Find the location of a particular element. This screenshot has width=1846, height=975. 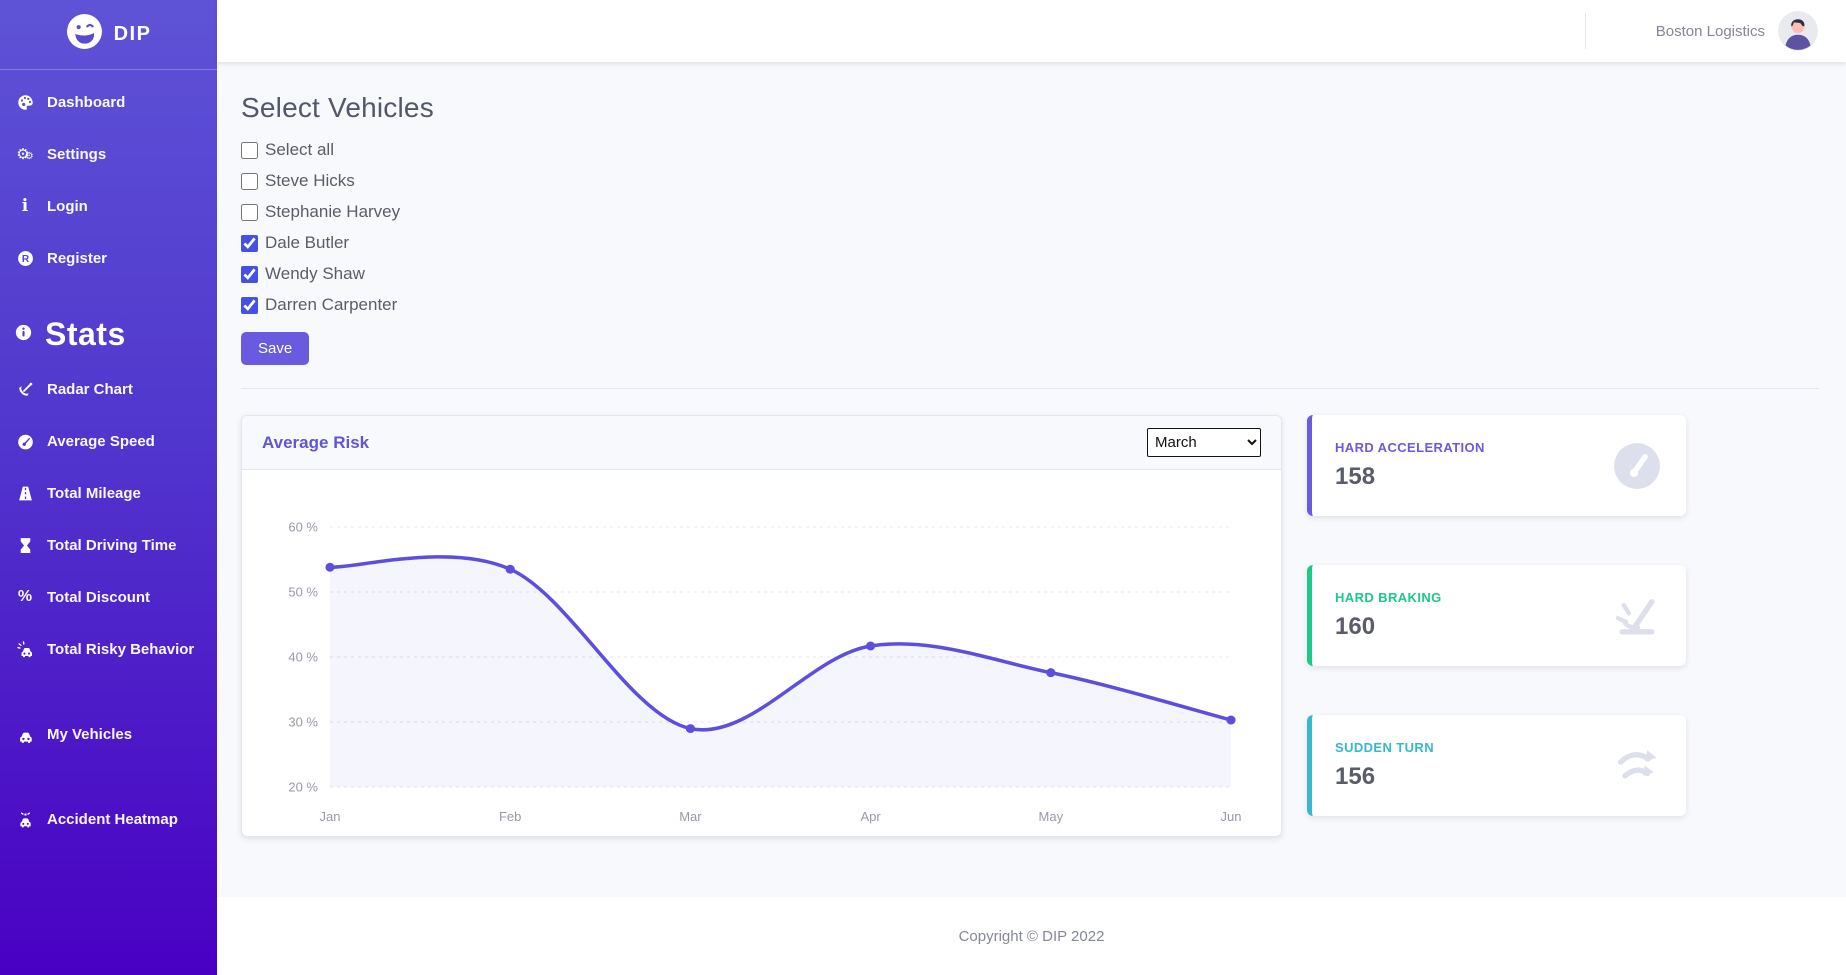

sidebar-item-radar-chart: Radar Chart is located at coordinates (108, 389).